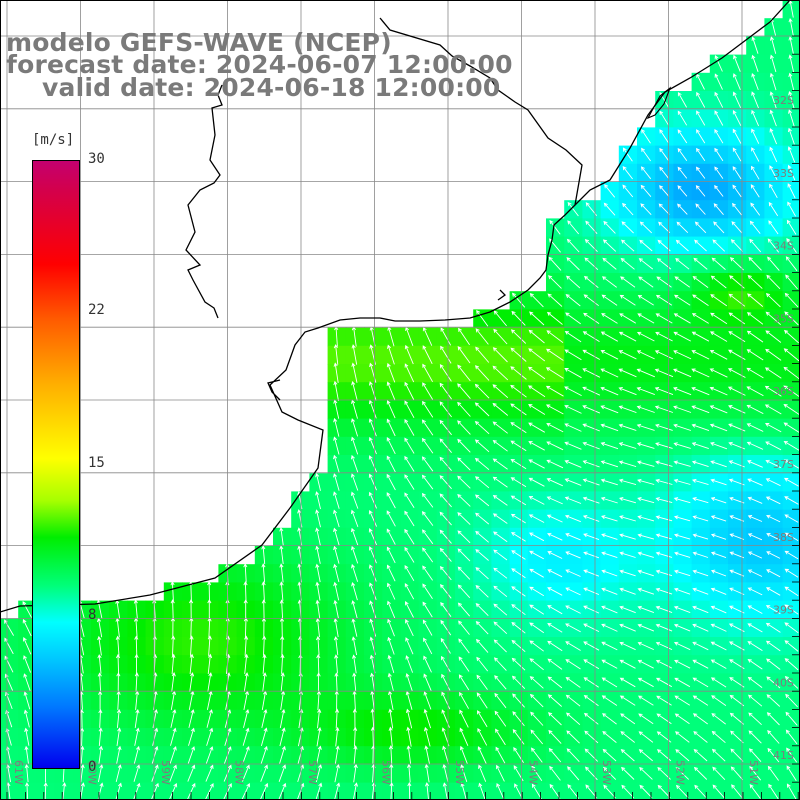  What do you see at coordinates (783, 246) in the screenshot?
I see `lat-label: 34S` at bounding box center [783, 246].